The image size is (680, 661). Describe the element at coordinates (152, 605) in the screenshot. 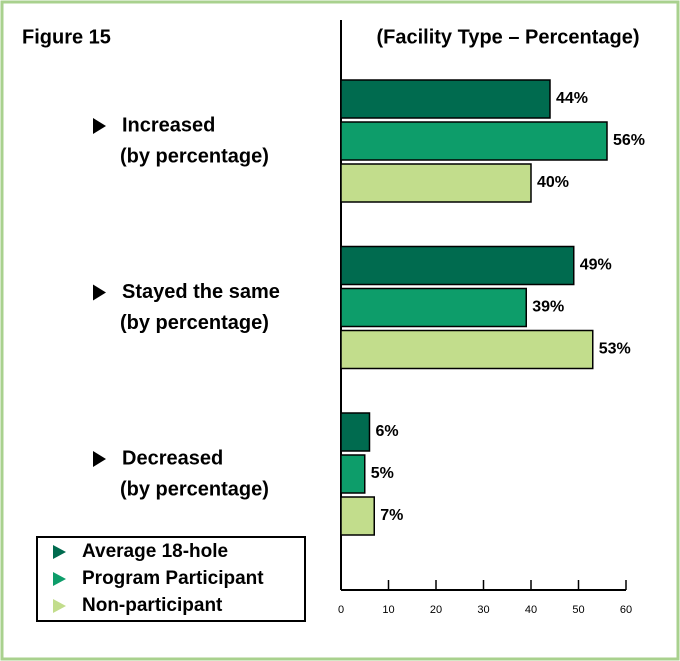

I see `legend-label: Non-participant` at that location.